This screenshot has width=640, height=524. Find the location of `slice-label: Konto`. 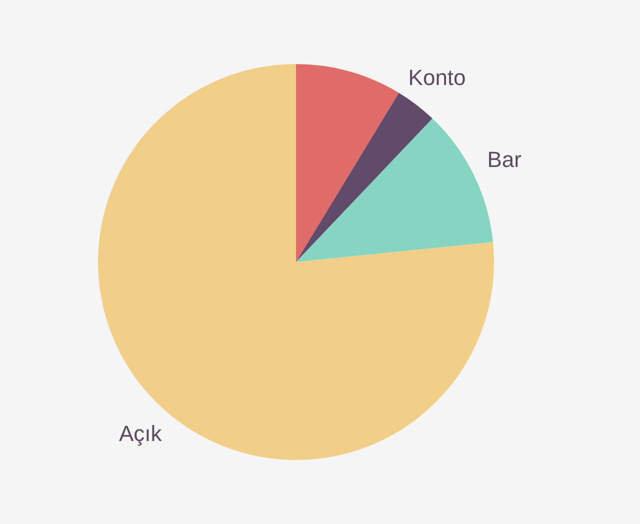

slice-label: Konto is located at coordinates (437, 77).